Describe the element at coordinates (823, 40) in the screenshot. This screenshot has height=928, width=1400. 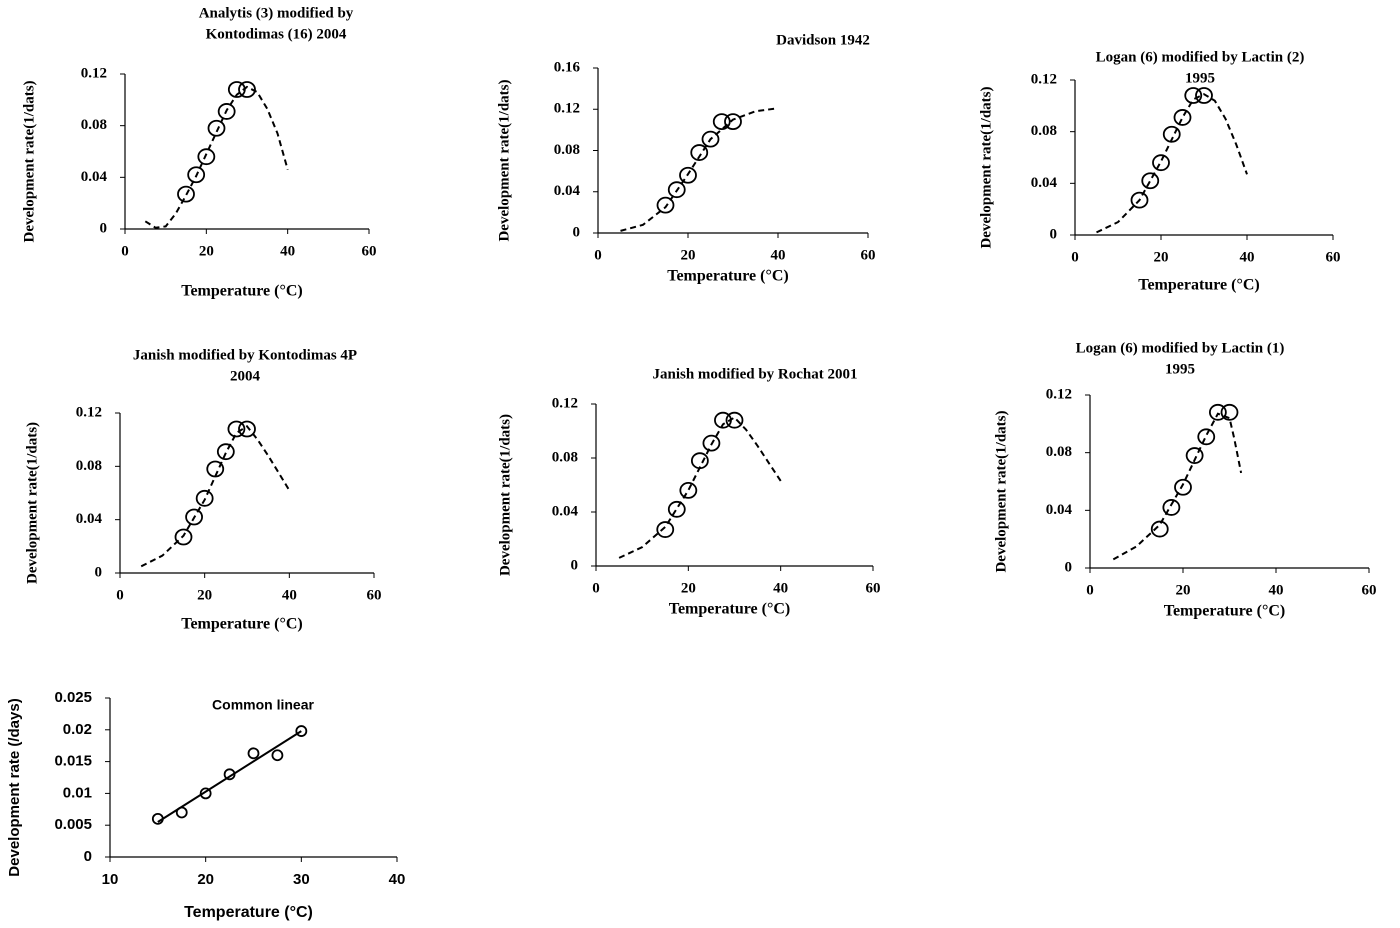
I see `chart-title: Davidson 1942` at that location.